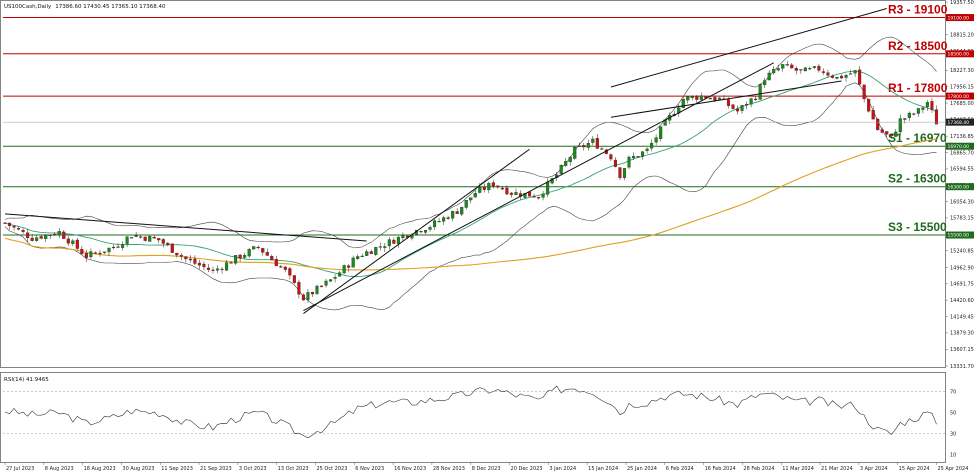  What do you see at coordinates (837, 469) in the screenshot?
I see `x-tick-label: 21 Mar 2024` at bounding box center [837, 469].